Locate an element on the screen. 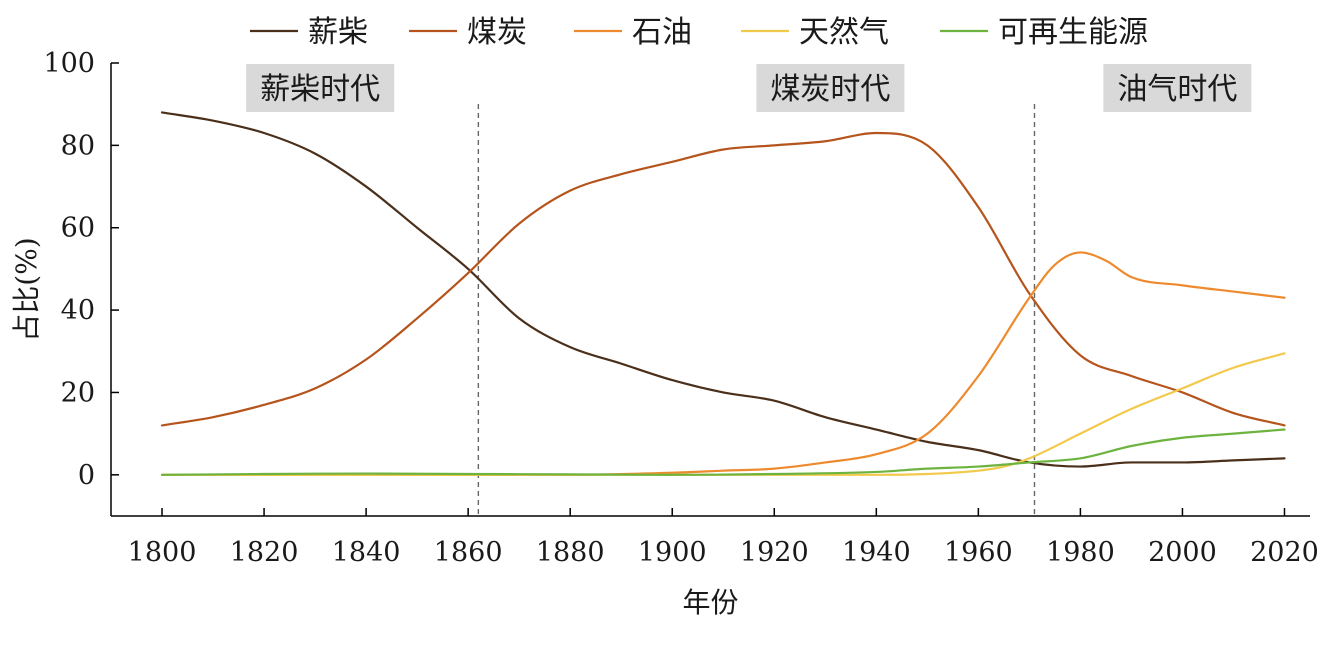 The width and height of the screenshot is (1321, 652). era-label-text: 薪柴时代 is located at coordinates (320, 89).